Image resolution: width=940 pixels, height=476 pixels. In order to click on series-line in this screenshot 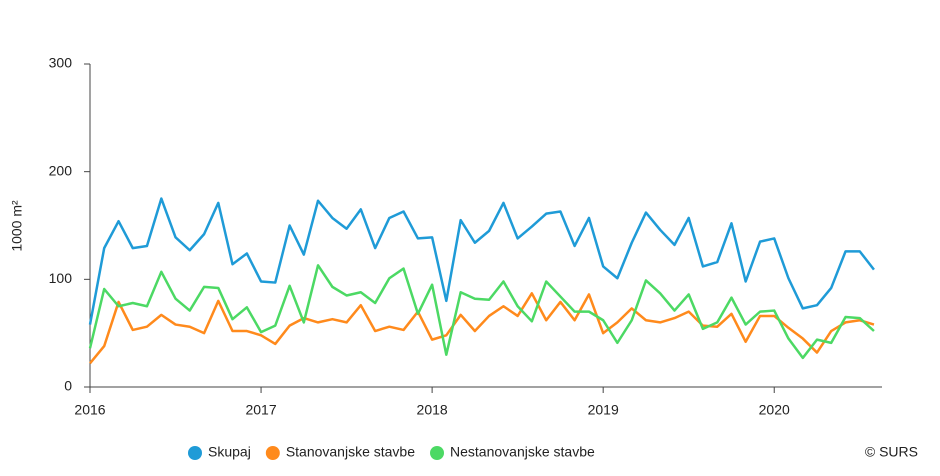, I will do `click(482, 328)`.